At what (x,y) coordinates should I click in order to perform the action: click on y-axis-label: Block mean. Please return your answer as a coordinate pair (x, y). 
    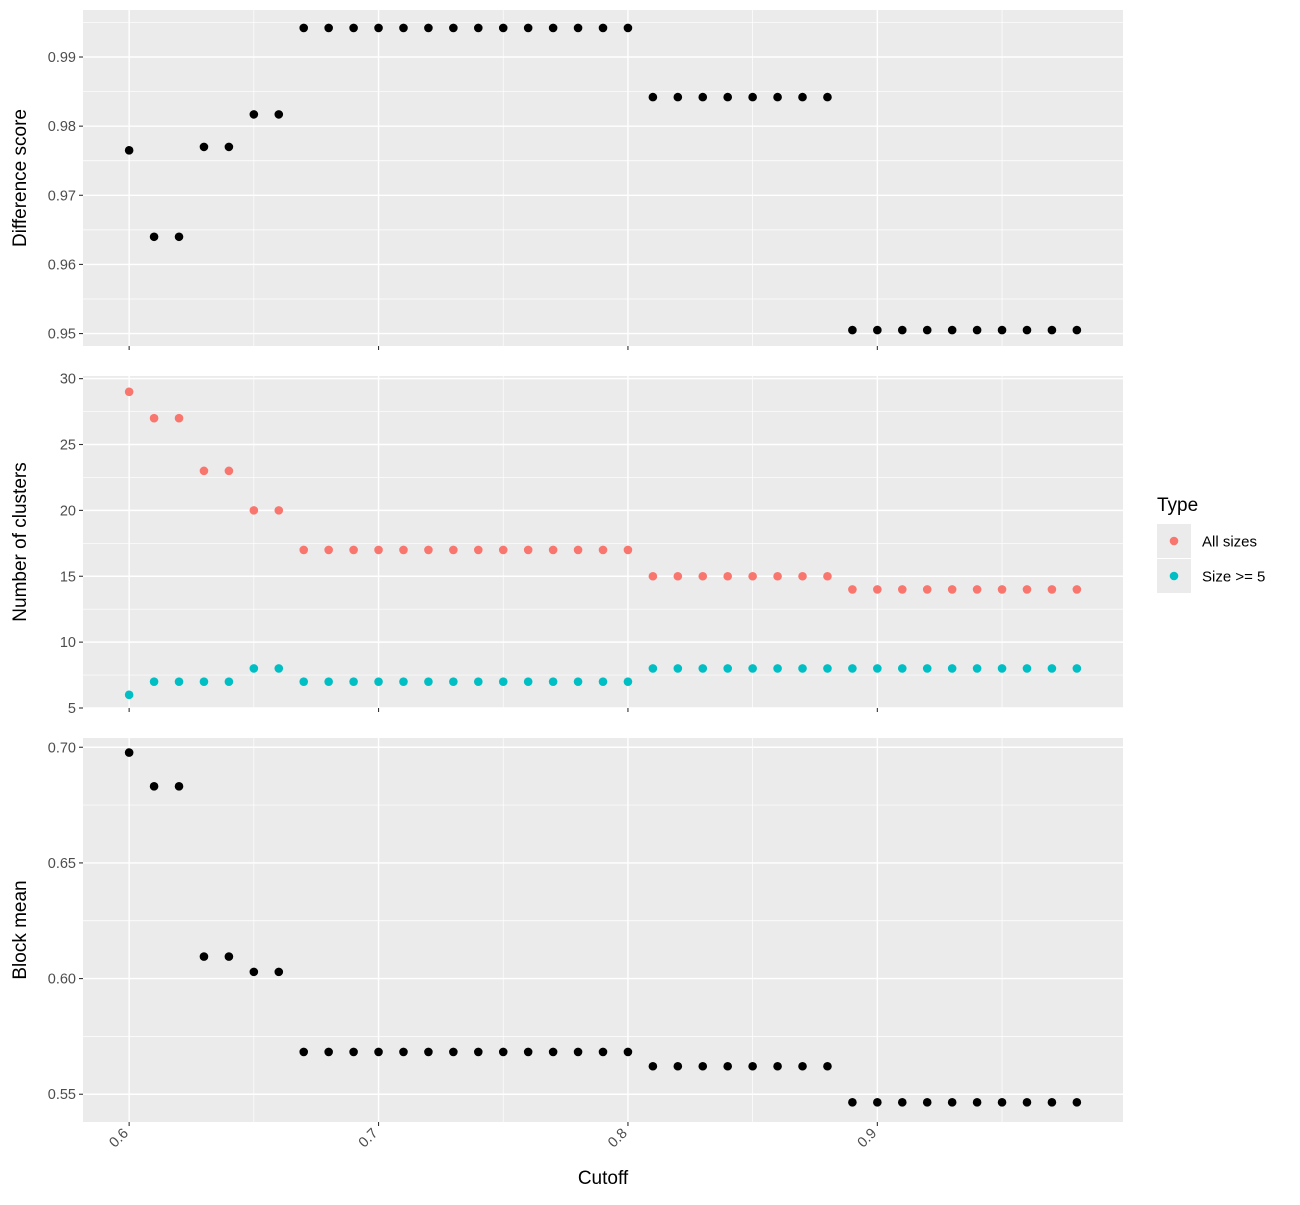
    Looking at the image, I should click on (20, 929).